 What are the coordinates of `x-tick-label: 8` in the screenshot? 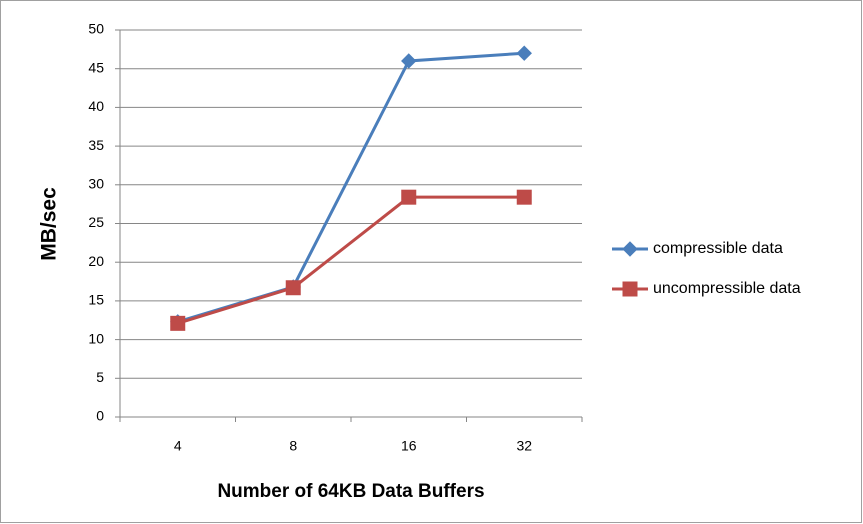 It's located at (293, 446).